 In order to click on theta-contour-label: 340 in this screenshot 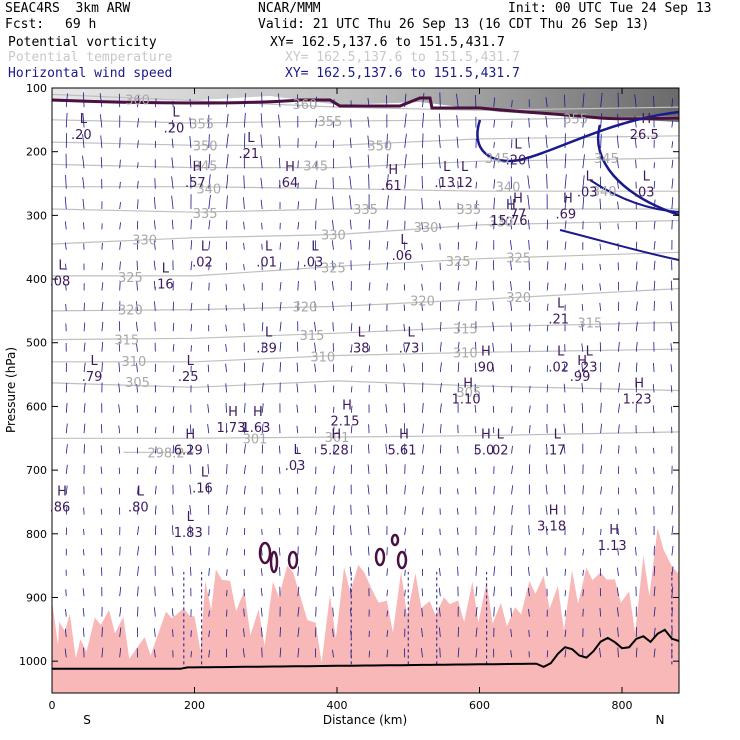, I will do `click(604, 192)`.